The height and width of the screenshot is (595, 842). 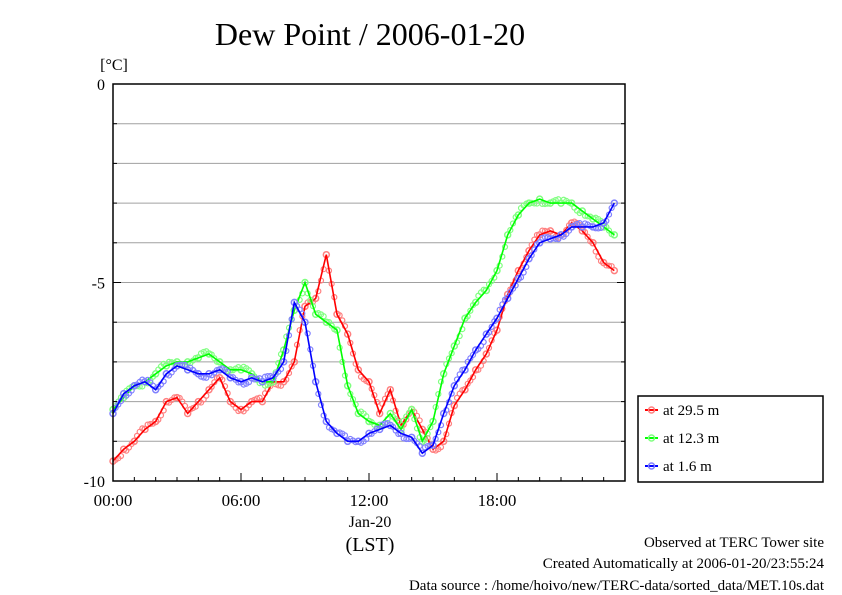 I want to click on y-tick-label: -10, so click(x=94, y=482).